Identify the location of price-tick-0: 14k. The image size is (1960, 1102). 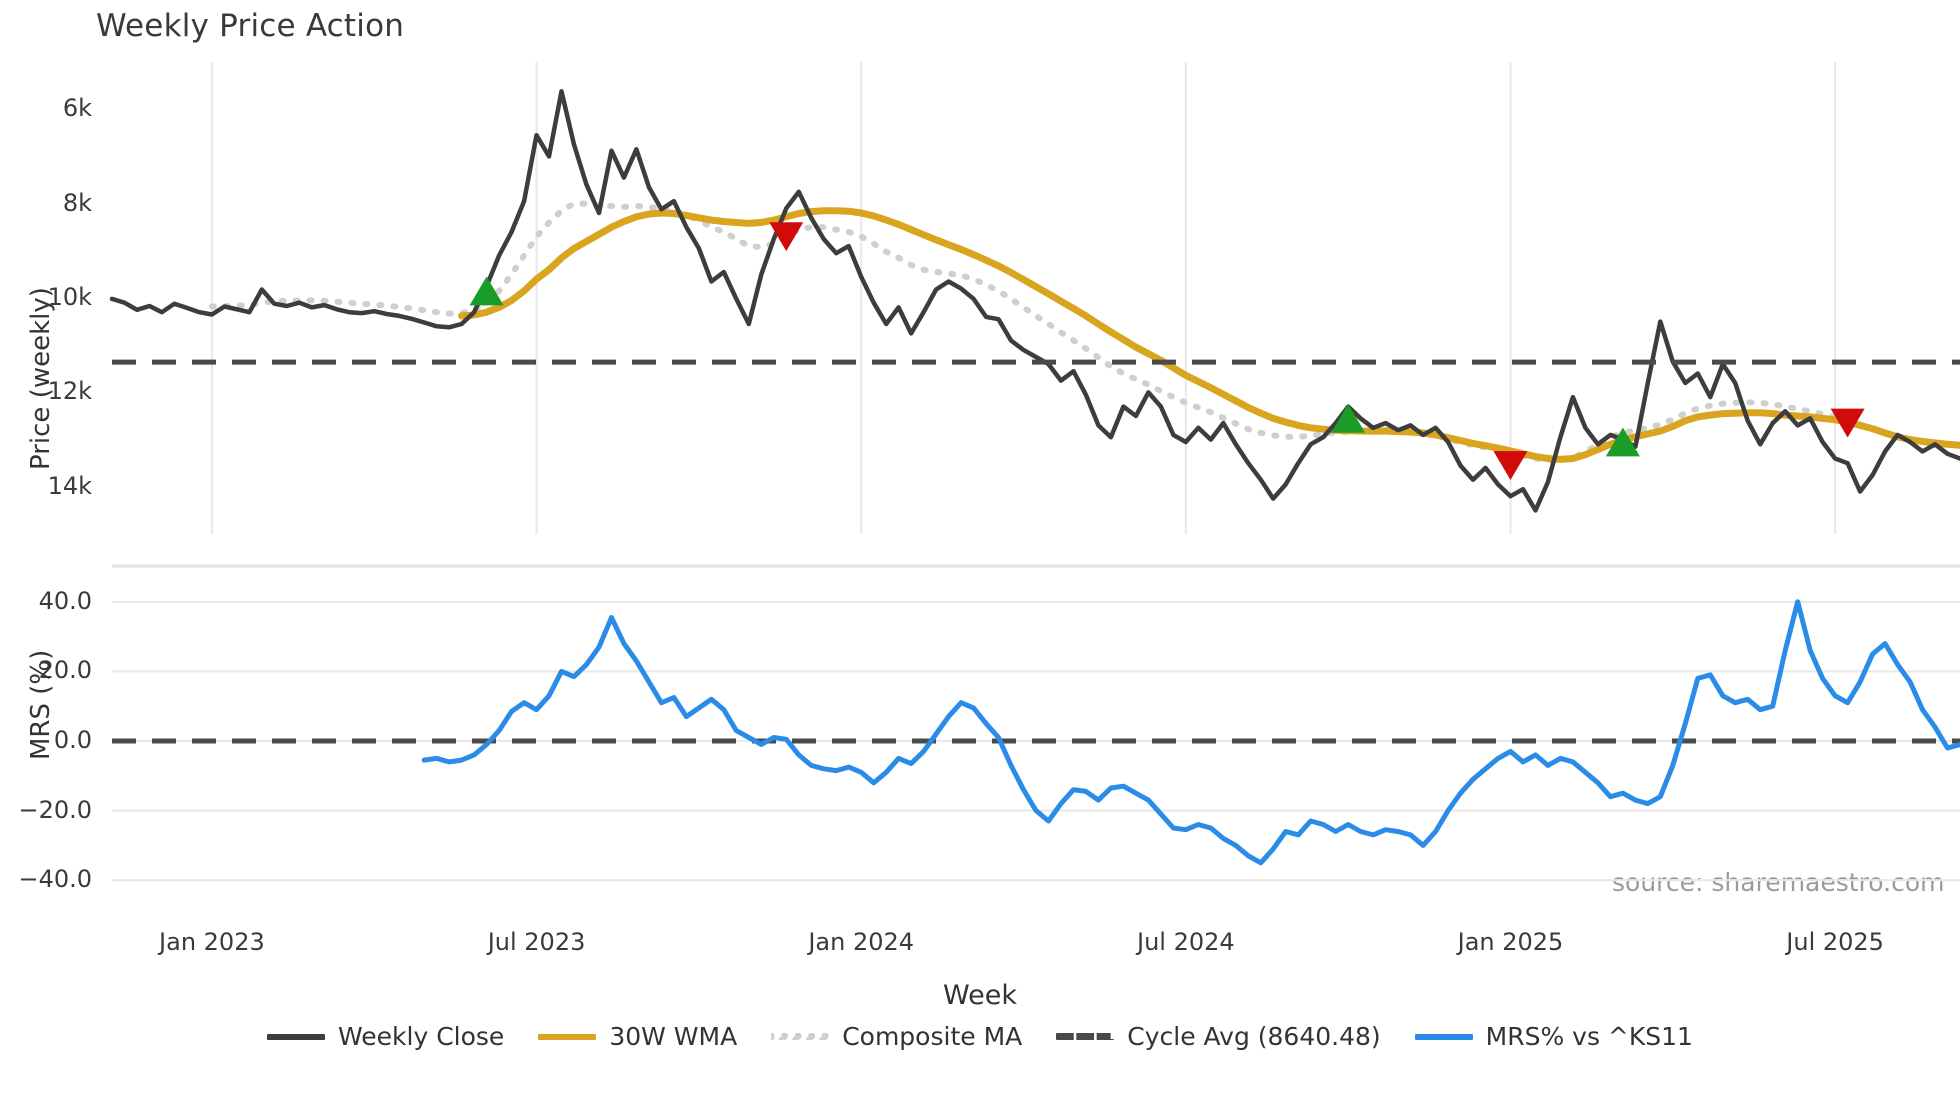
(69, 485).